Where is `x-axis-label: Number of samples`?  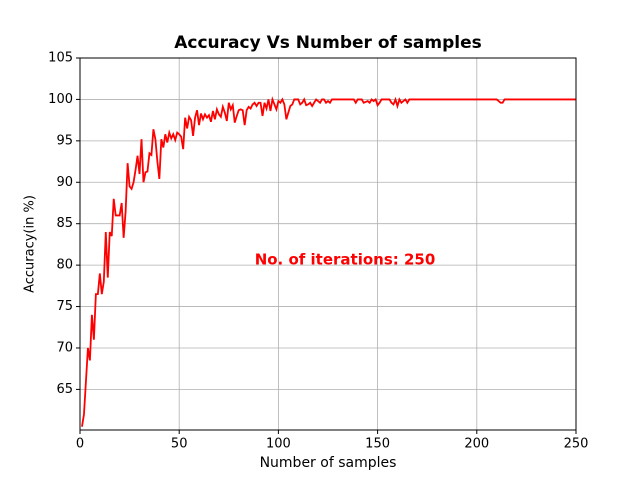
x-axis-label: Number of samples is located at coordinates (328, 463).